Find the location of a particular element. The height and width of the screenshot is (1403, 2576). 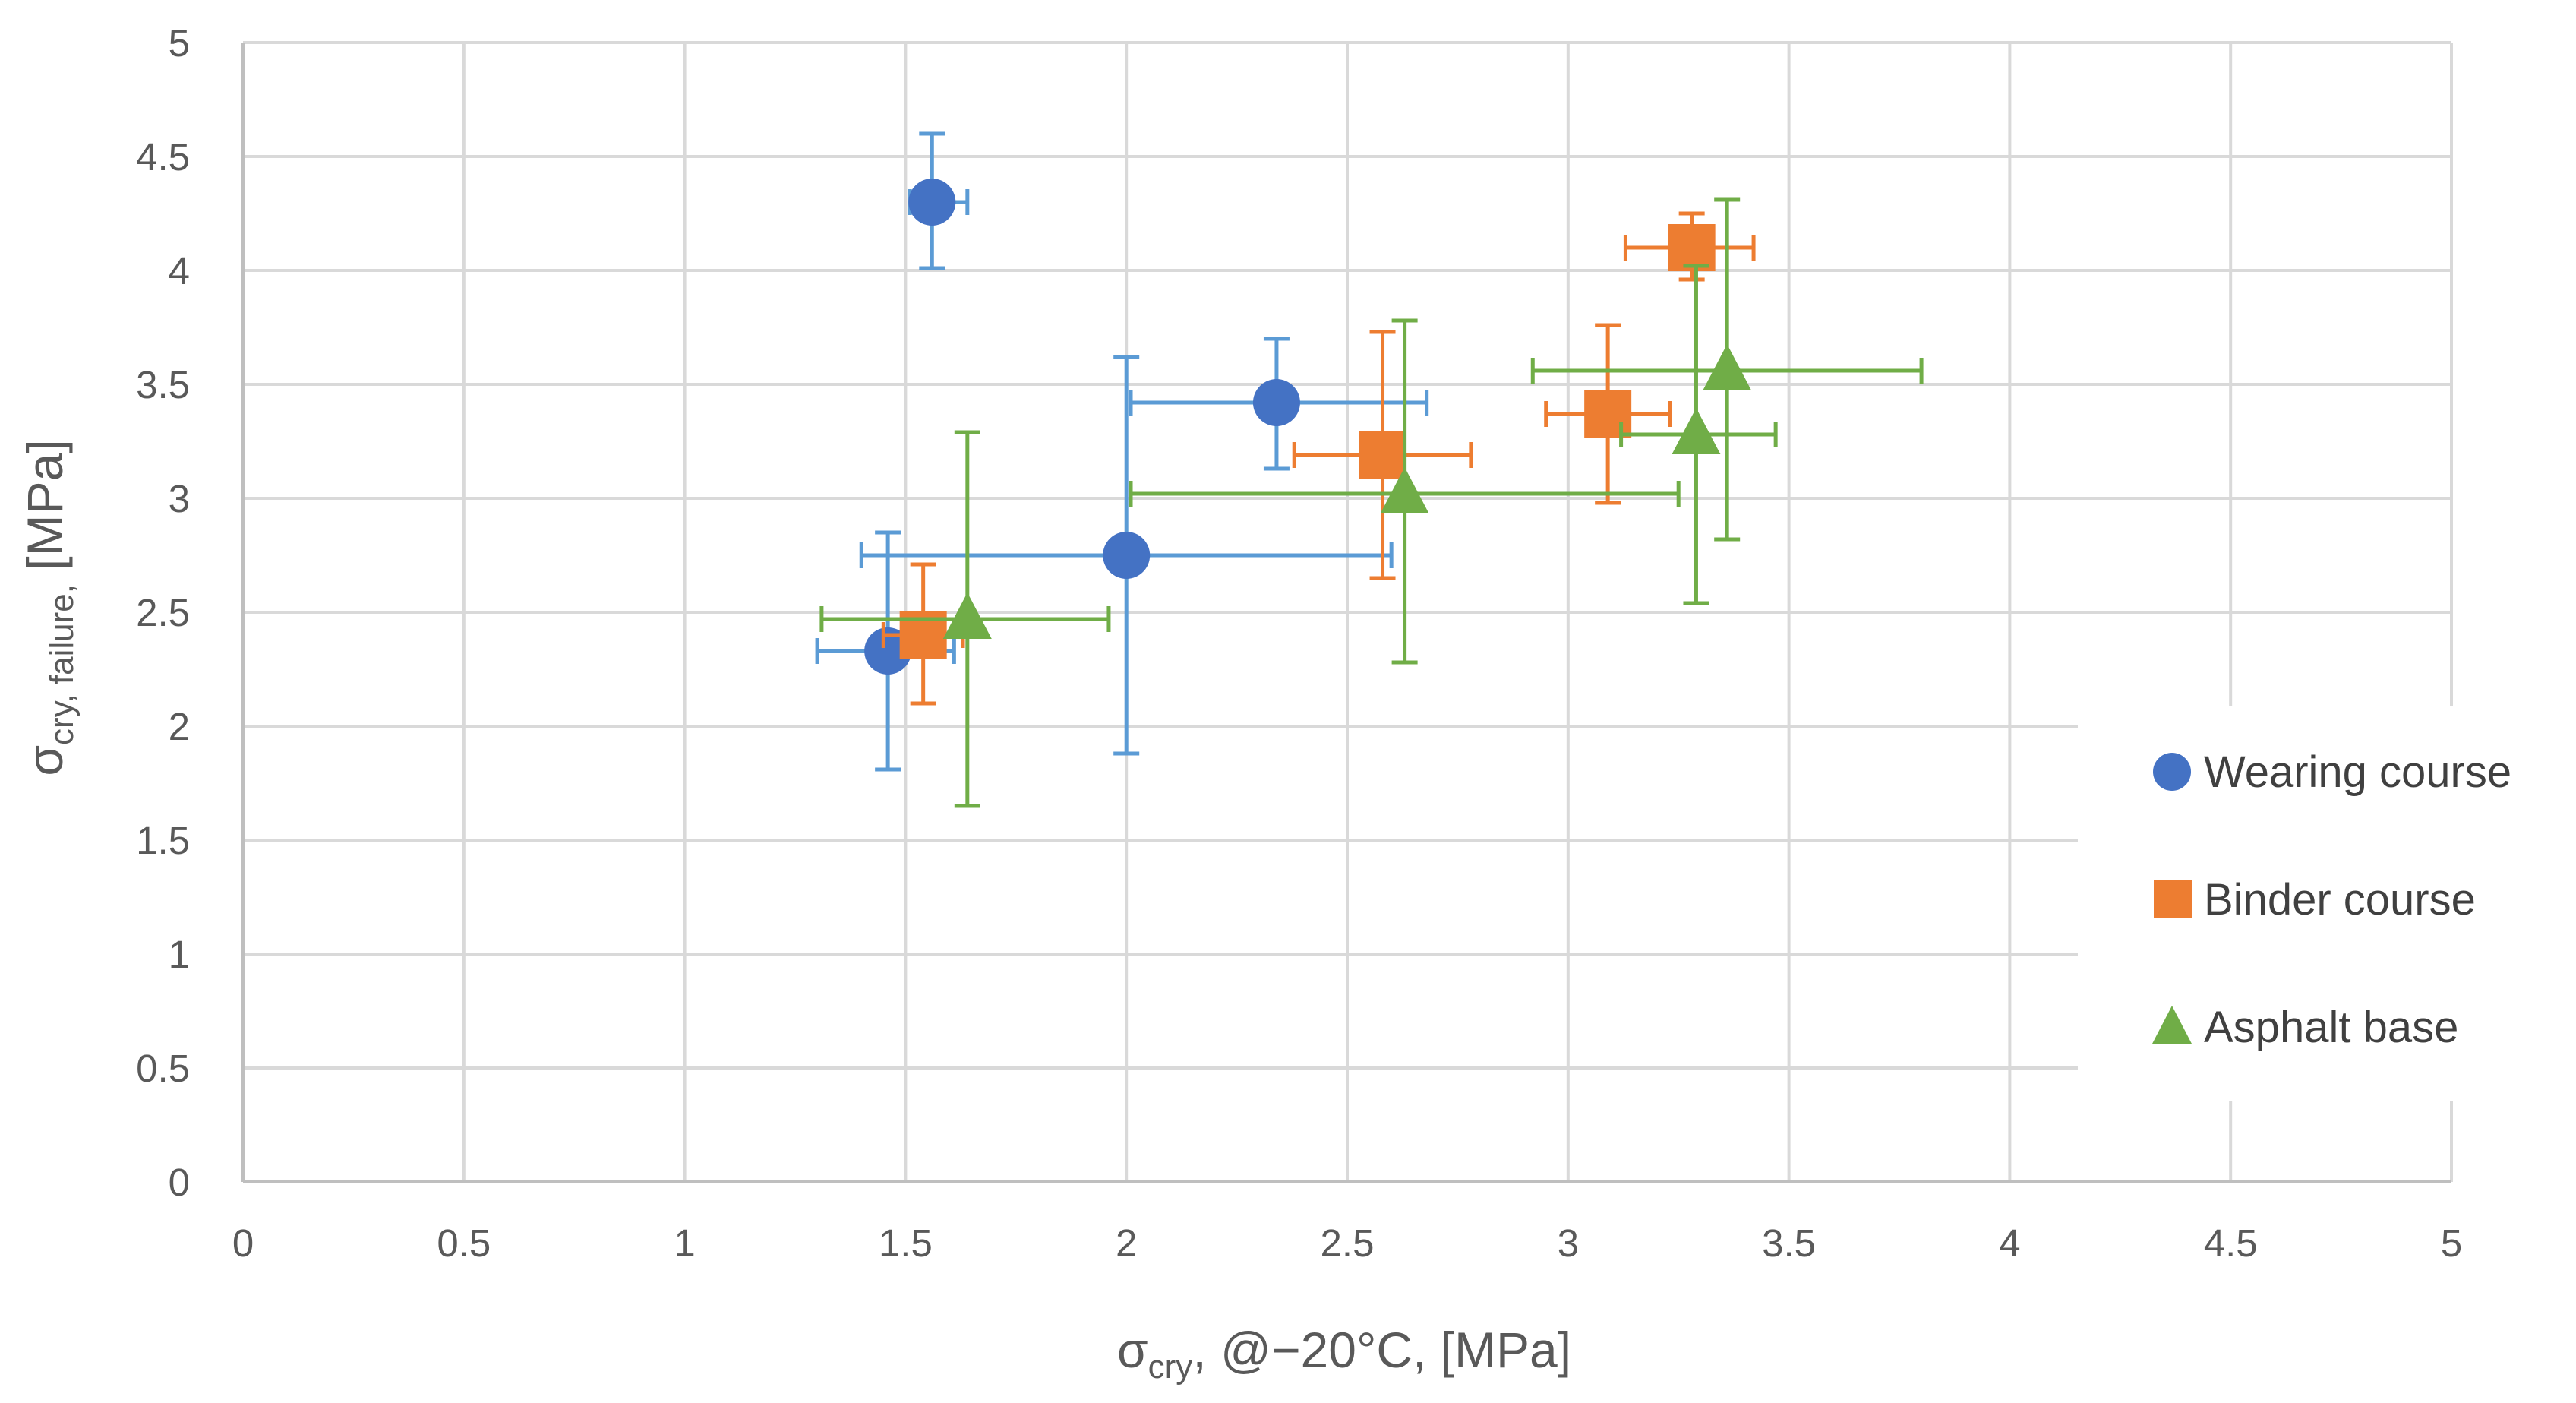

legend-marker-binder is located at coordinates (2173, 899).